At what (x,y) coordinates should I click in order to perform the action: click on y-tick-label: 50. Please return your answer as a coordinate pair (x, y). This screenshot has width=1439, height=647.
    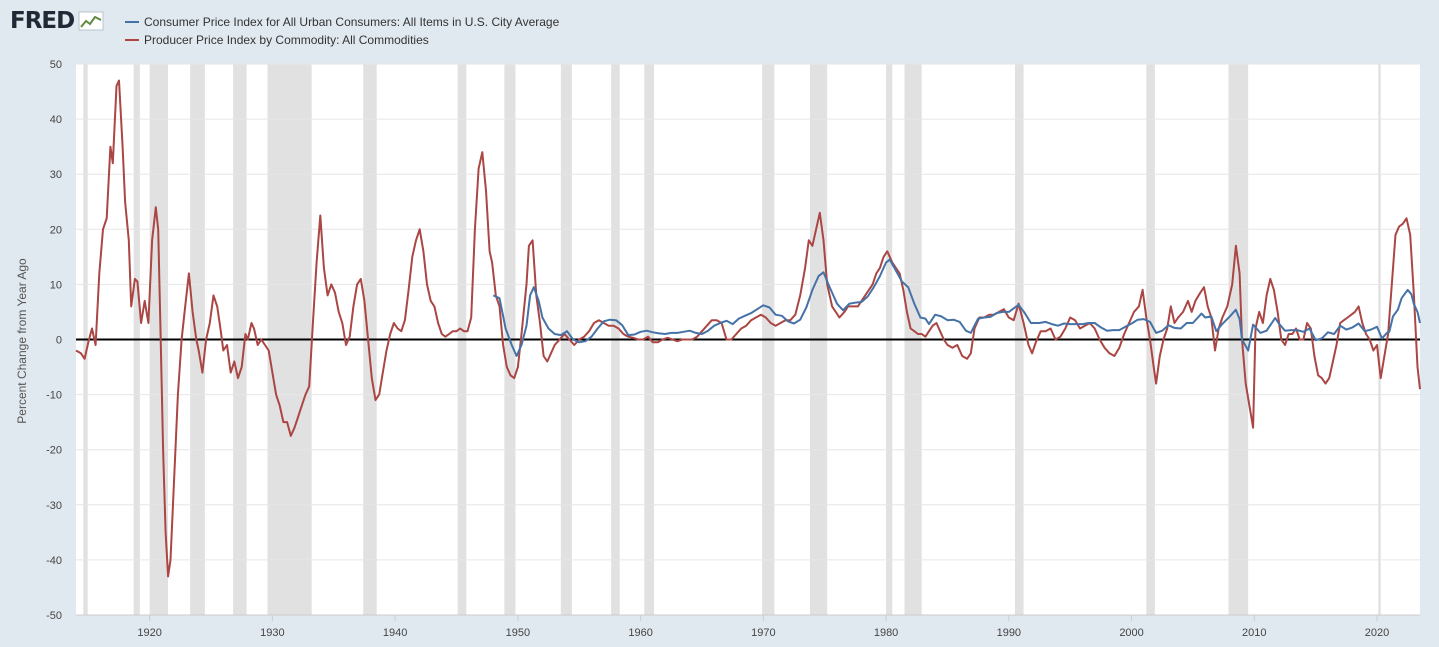
    Looking at the image, I should click on (56, 65).